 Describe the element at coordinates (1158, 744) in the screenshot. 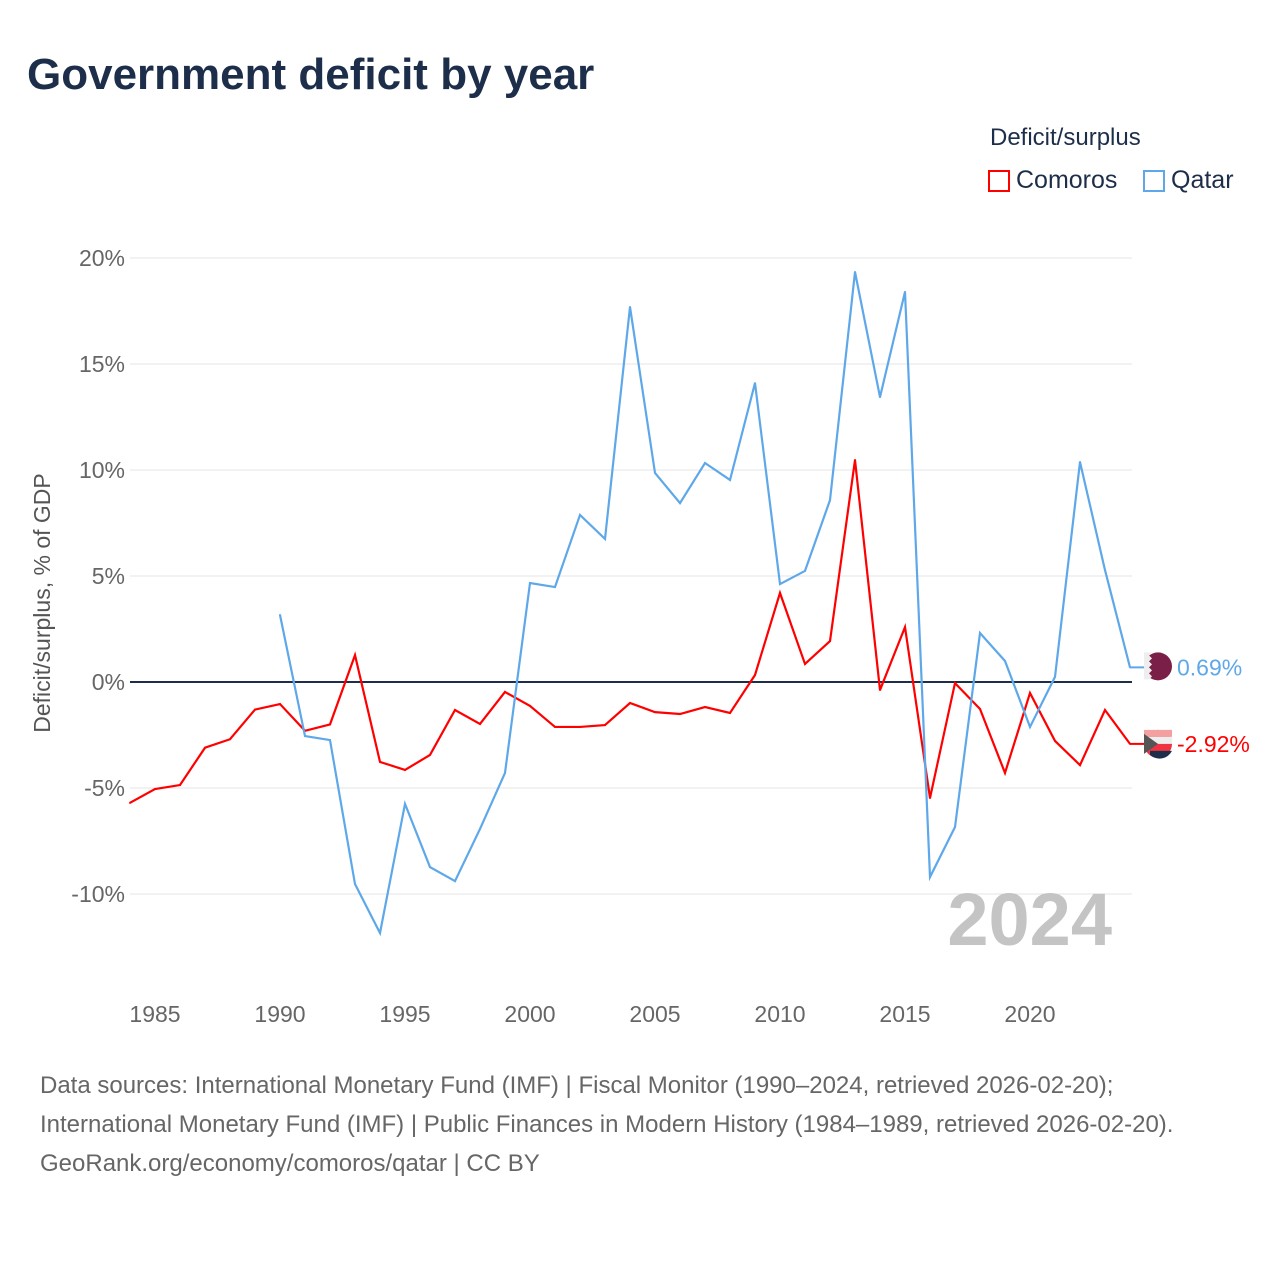

I see `comoros-flag-icon` at that location.